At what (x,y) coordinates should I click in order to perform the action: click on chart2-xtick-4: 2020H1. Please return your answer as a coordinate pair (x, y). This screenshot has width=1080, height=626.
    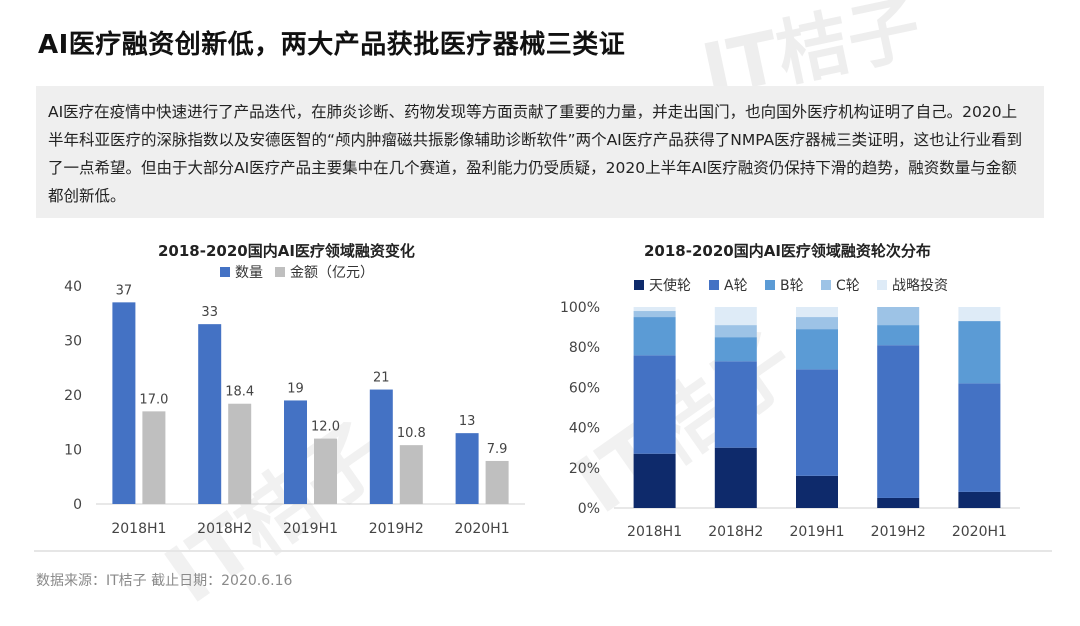
    Looking at the image, I should click on (979, 532).